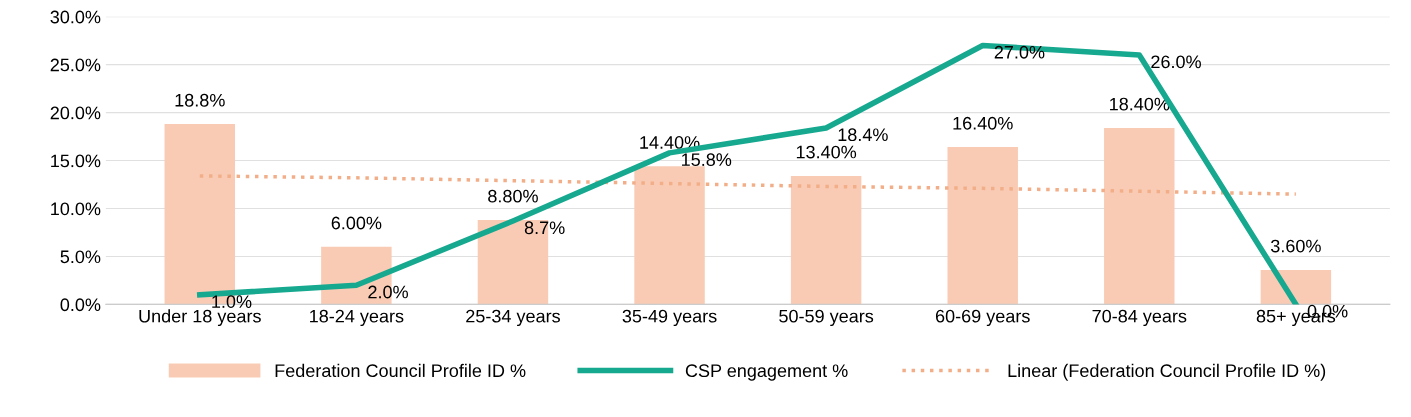 The width and height of the screenshot is (1411, 417). Describe the element at coordinates (1167, 372) in the screenshot. I see `legend-label: Linear (Federation Council Profile ID %)` at that location.